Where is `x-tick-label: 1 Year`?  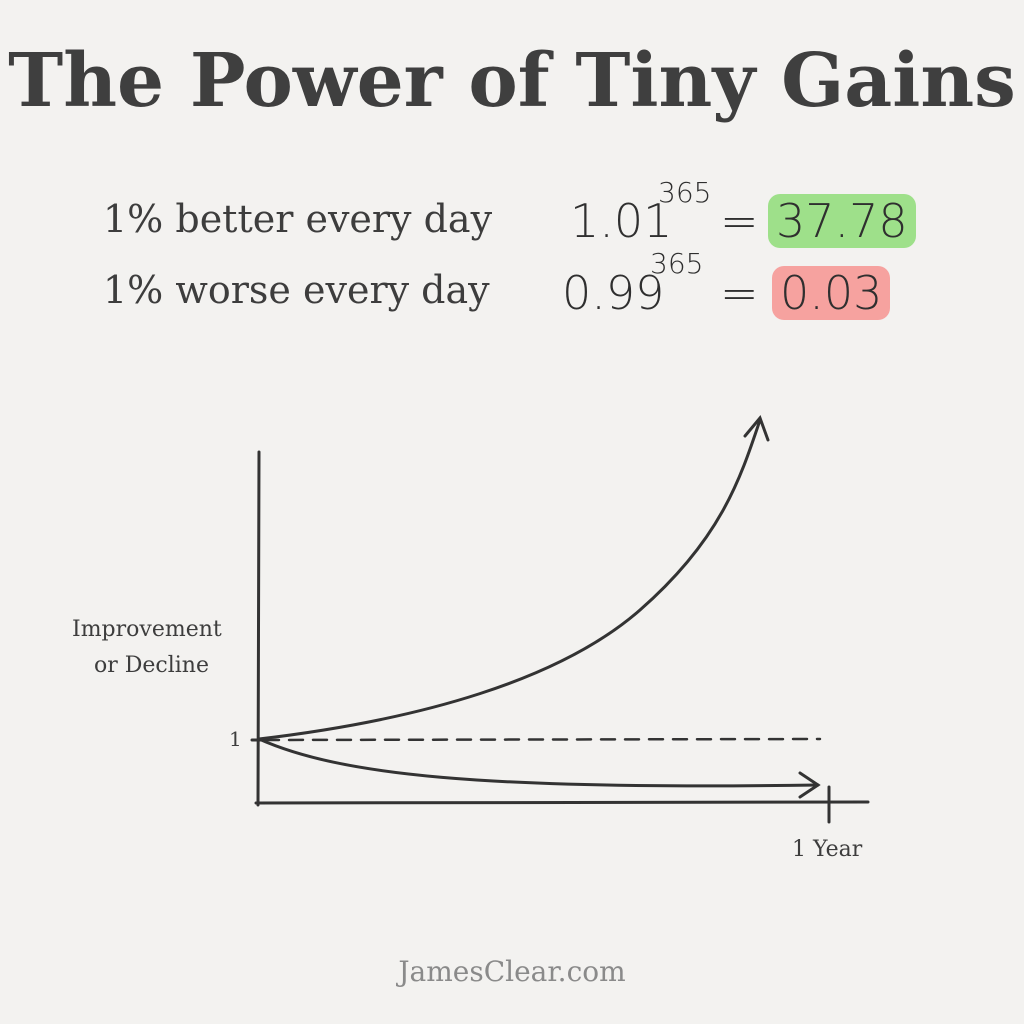
x-tick-label: 1 Year is located at coordinates (827, 849).